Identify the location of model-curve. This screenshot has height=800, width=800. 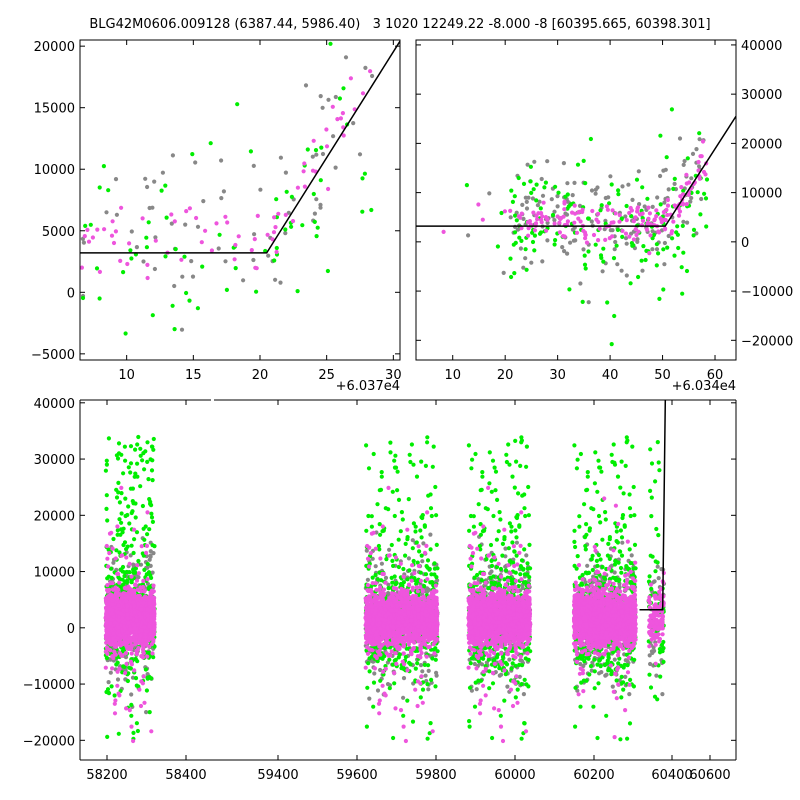
(240, 147).